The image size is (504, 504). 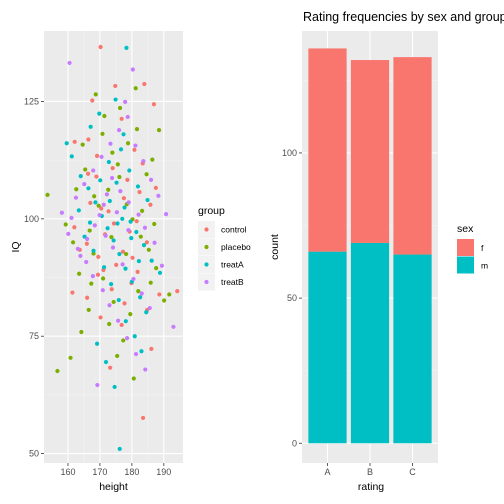 What do you see at coordinates (67, 472) in the screenshot?
I see `scatter-x-tick-label: 160` at bounding box center [67, 472].